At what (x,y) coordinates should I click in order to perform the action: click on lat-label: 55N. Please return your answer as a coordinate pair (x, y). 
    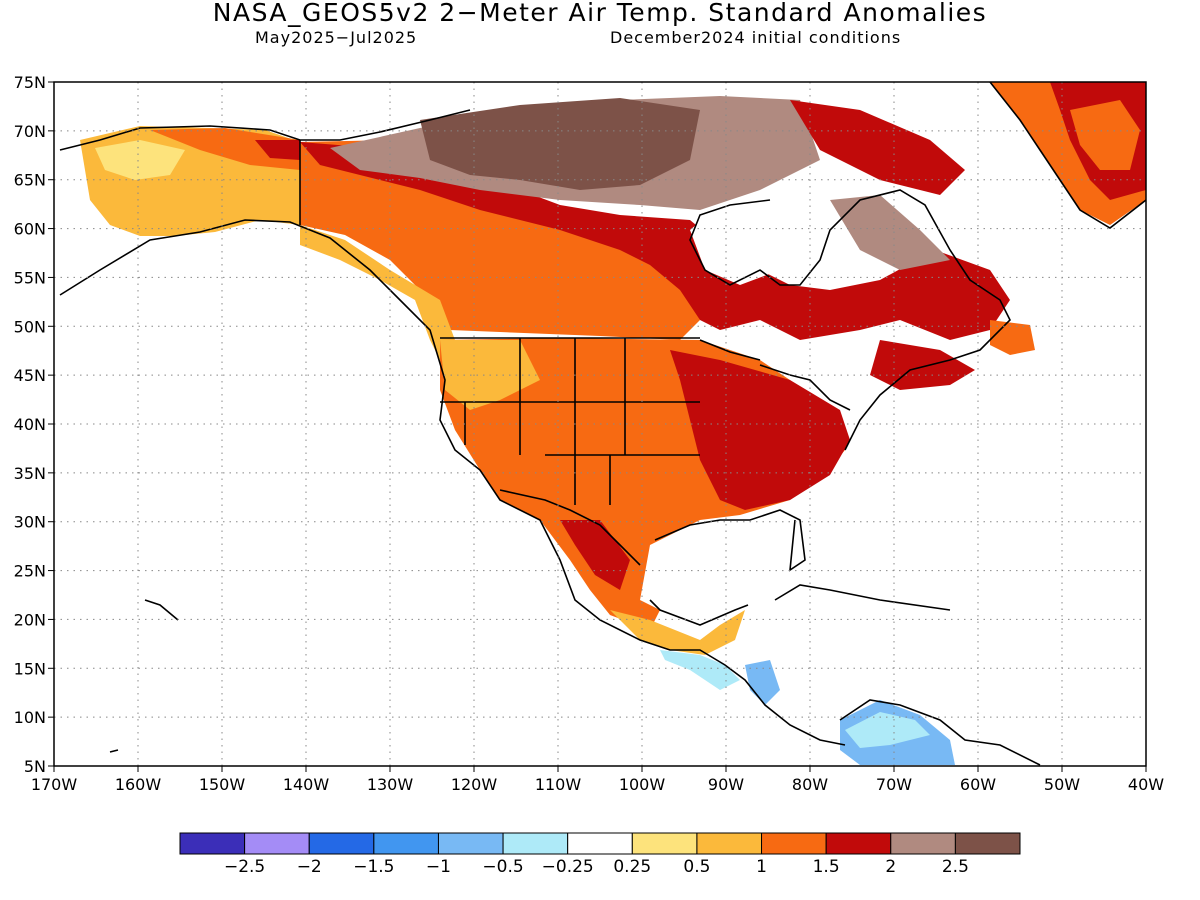
    Looking at the image, I should click on (30, 277).